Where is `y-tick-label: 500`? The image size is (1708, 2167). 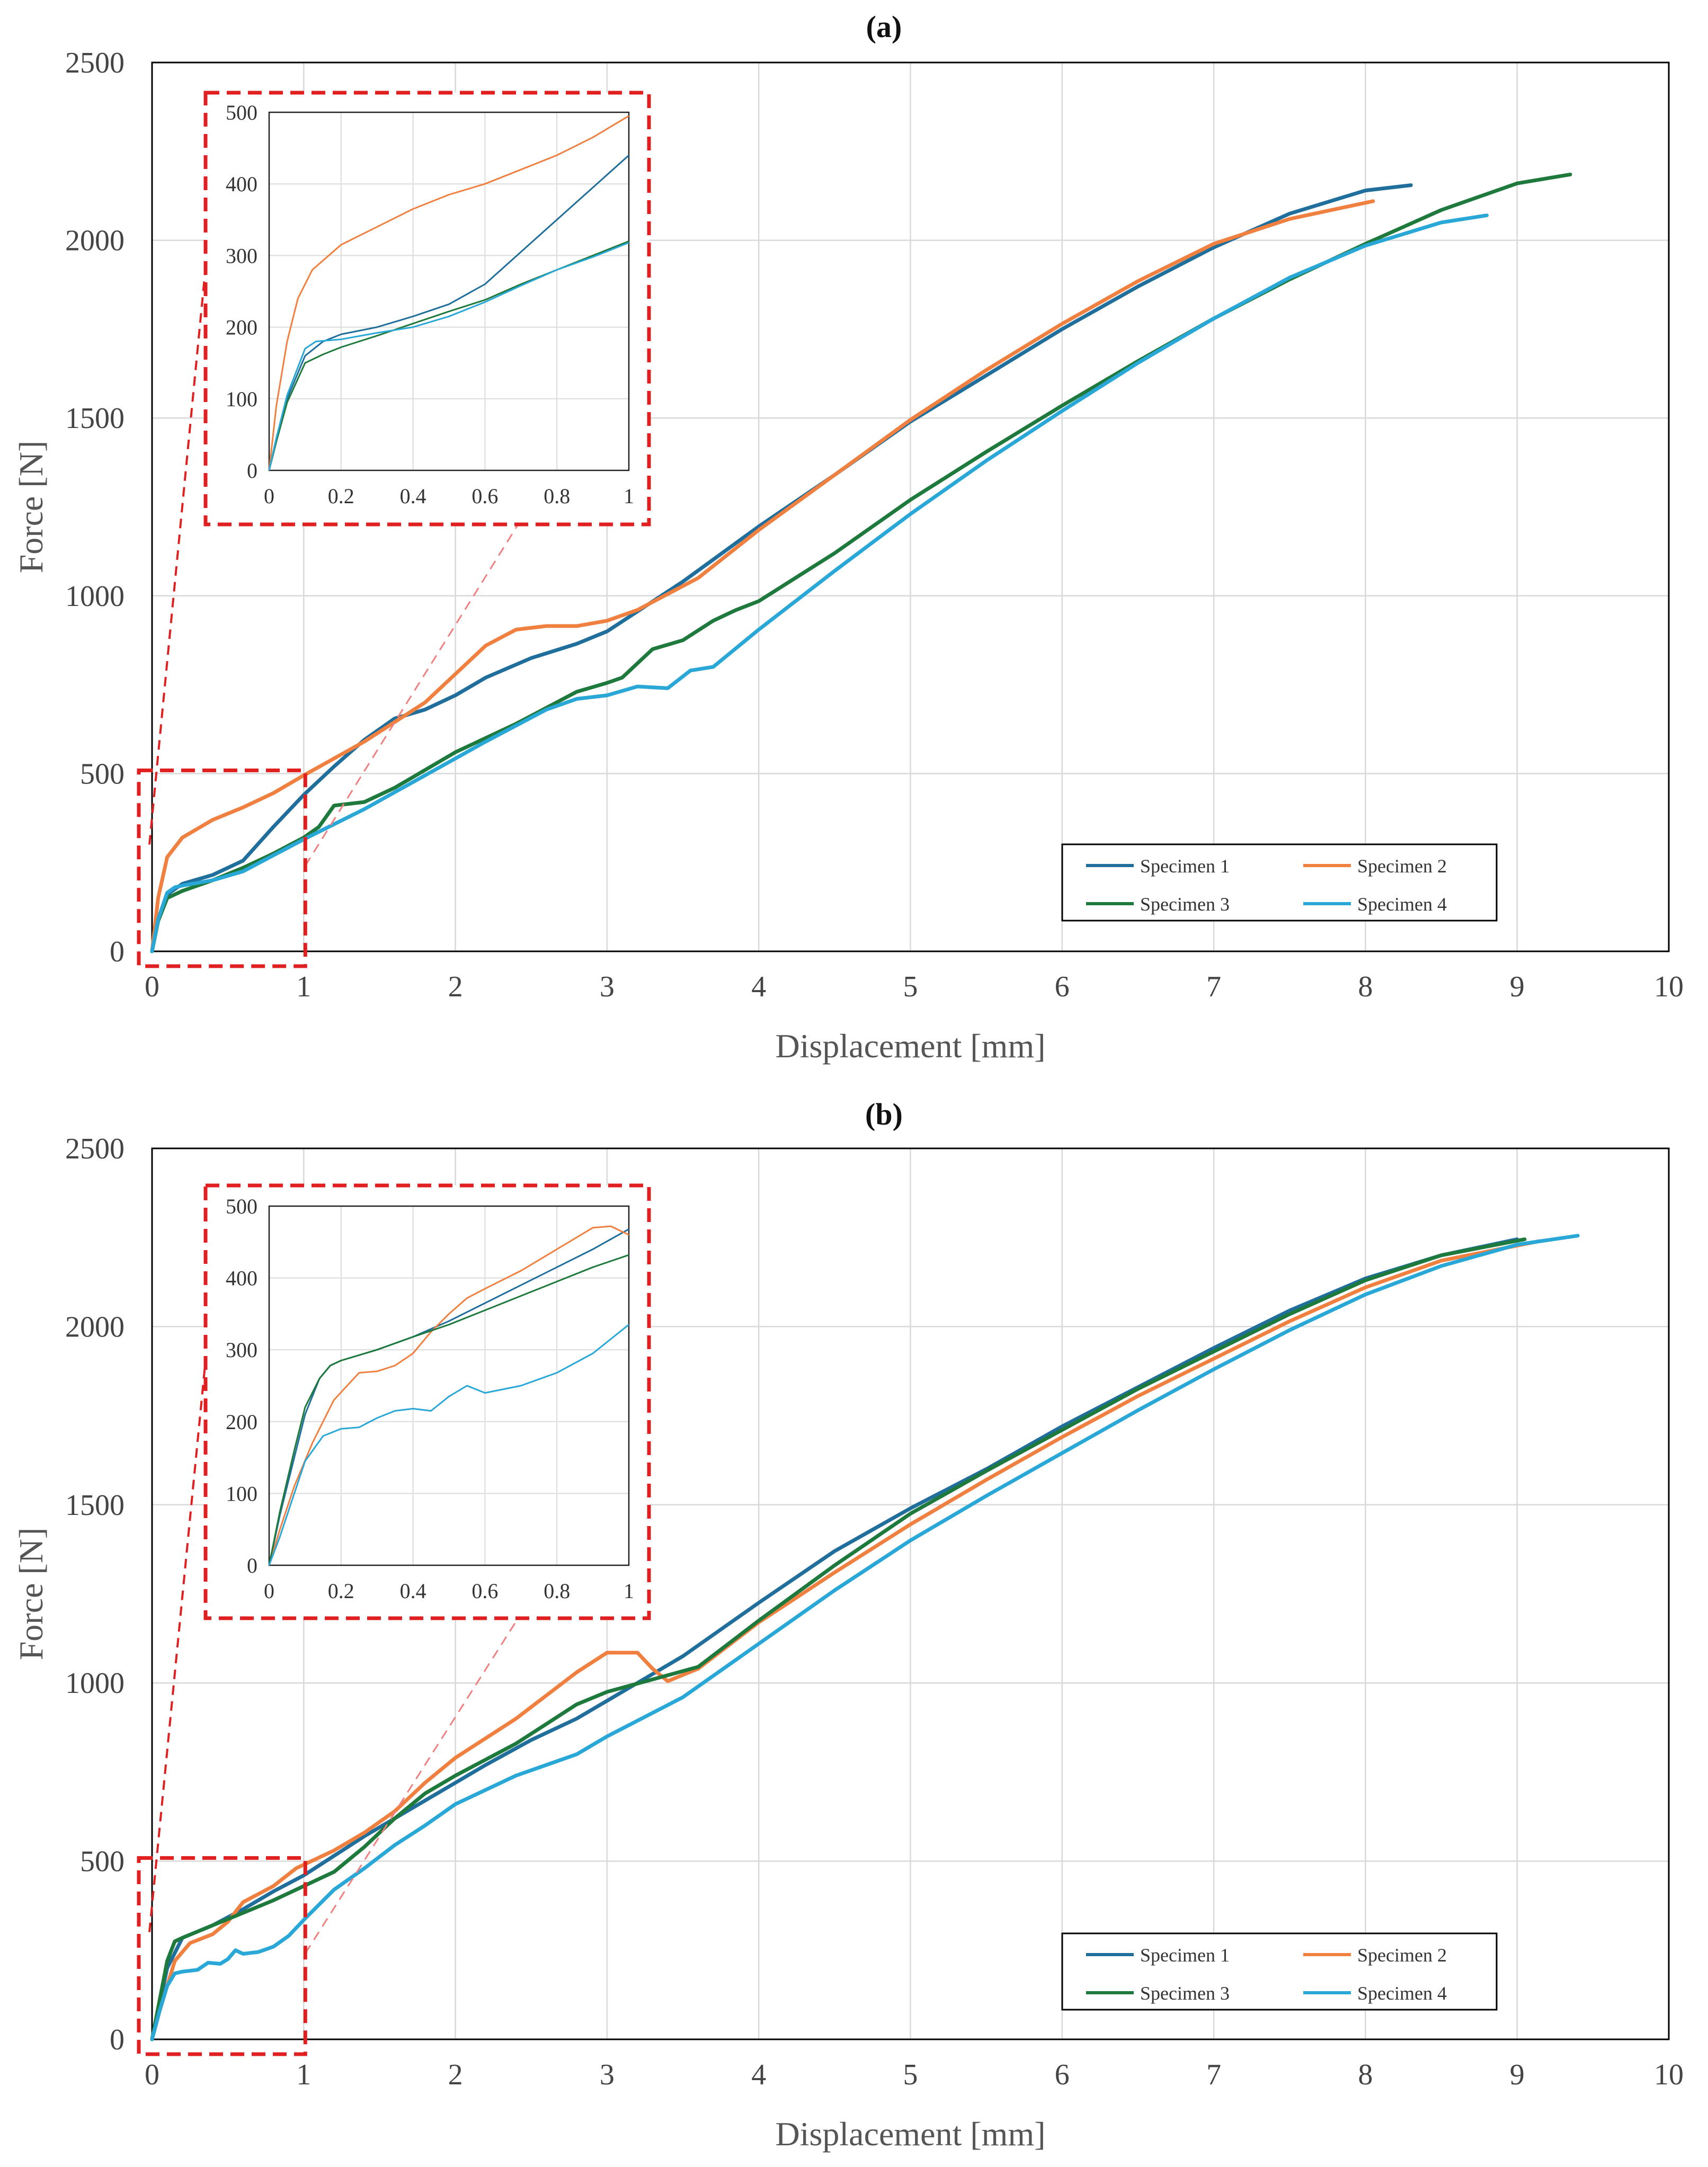 y-tick-label: 500 is located at coordinates (102, 1861).